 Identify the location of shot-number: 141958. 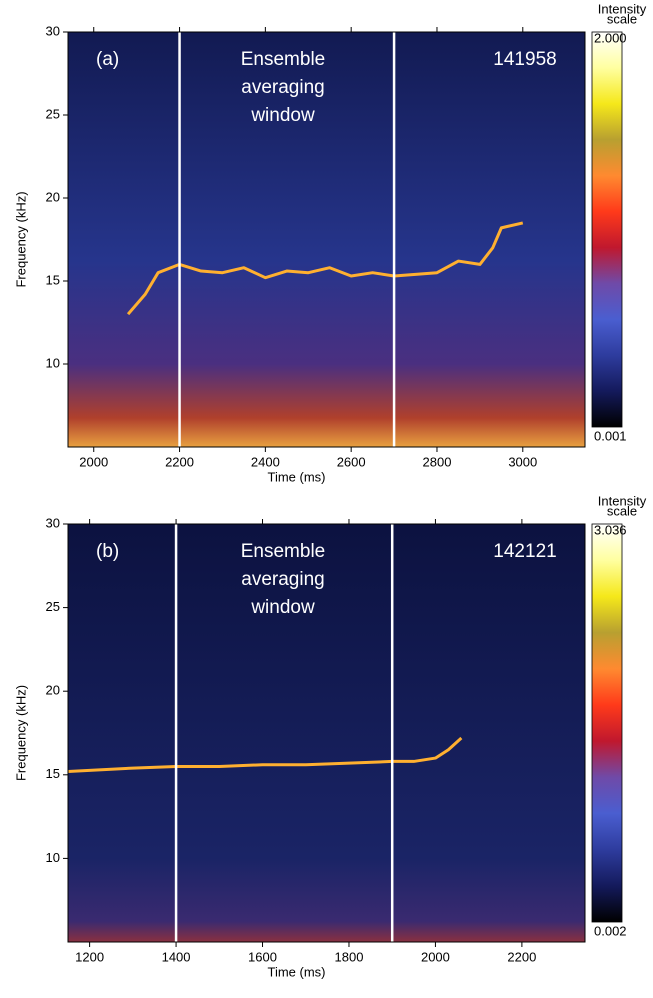
(524, 59).